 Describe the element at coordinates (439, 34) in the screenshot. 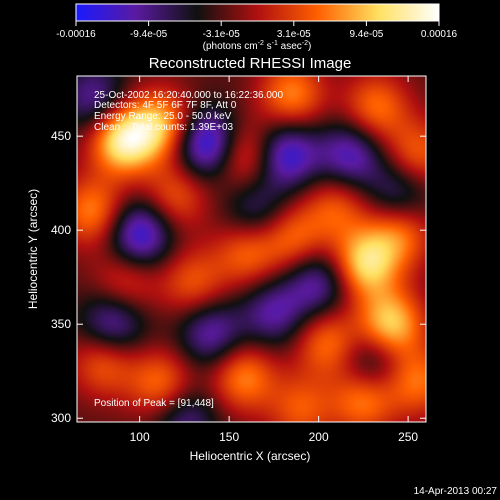

I see `colorbar-tick-label: 0.00016` at that location.